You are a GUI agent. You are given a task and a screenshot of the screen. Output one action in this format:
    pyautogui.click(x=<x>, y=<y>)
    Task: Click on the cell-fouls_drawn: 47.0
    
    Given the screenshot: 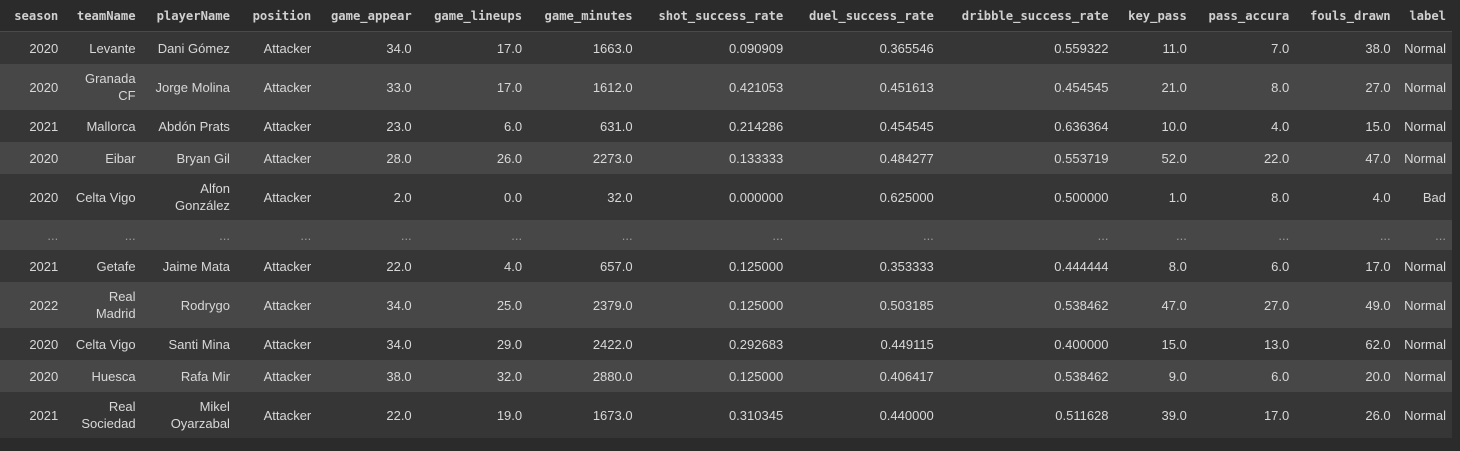 What is the action you would take?
    pyautogui.click(x=1346, y=158)
    